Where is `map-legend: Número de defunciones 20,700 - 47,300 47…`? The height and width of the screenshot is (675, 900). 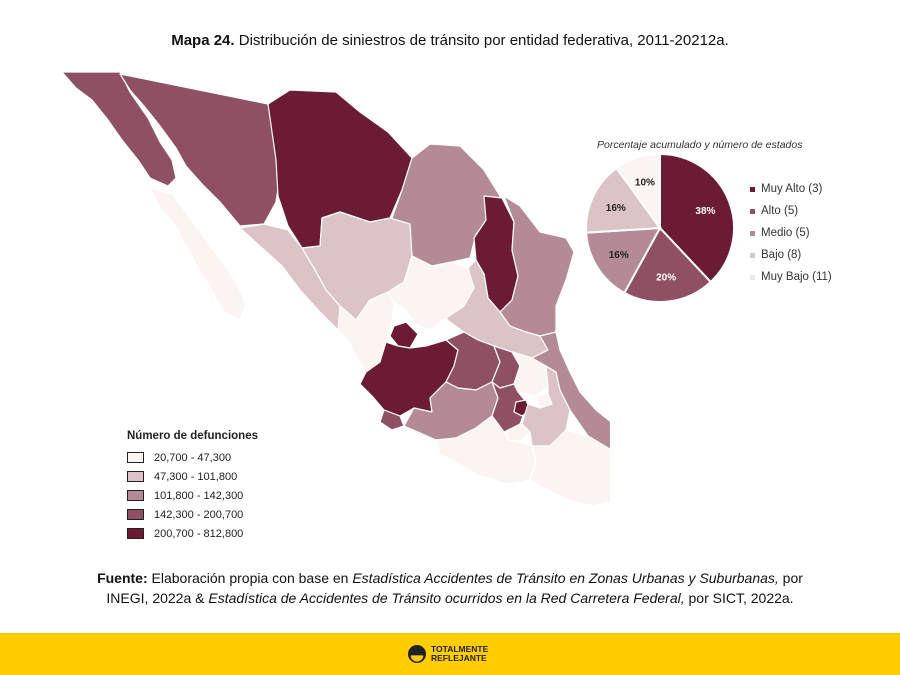
map-legend: Número de defunciones 20,700 - 47,300 47… is located at coordinates (192, 486).